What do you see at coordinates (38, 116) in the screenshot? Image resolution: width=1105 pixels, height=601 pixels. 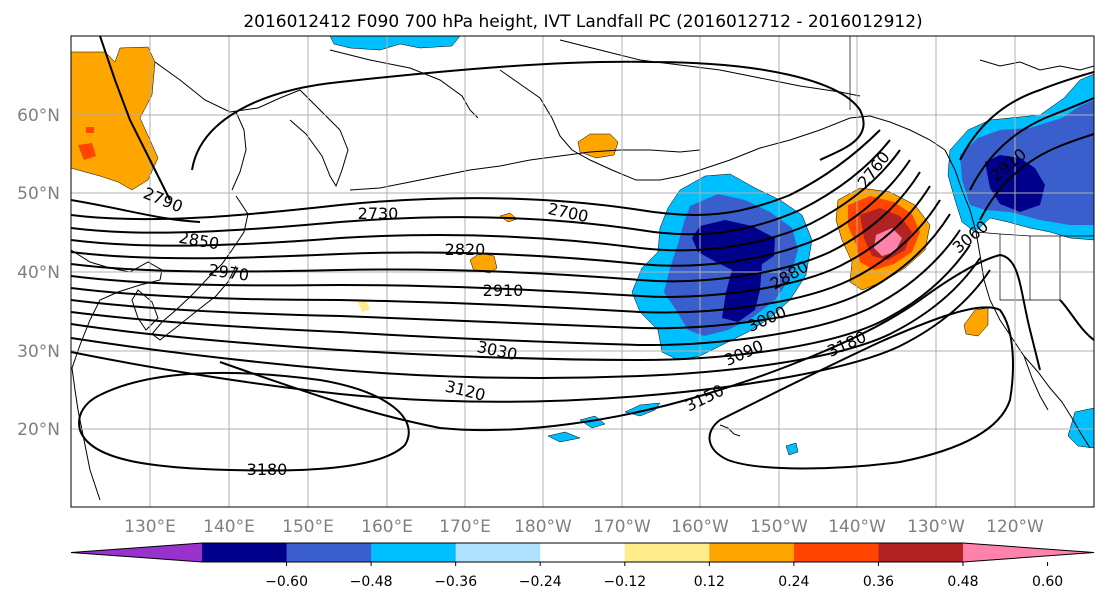 I see `lat-label: 60°N` at bounding box center [38, 116].